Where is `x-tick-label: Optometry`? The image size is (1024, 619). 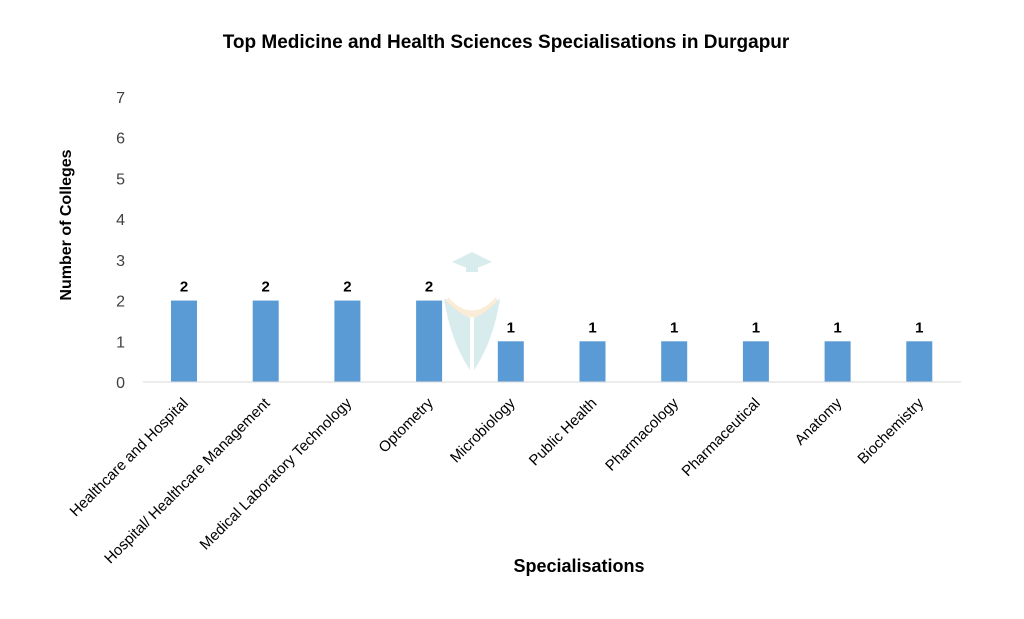
x-tick-label: Optometry is located at coordinates (406, 425).